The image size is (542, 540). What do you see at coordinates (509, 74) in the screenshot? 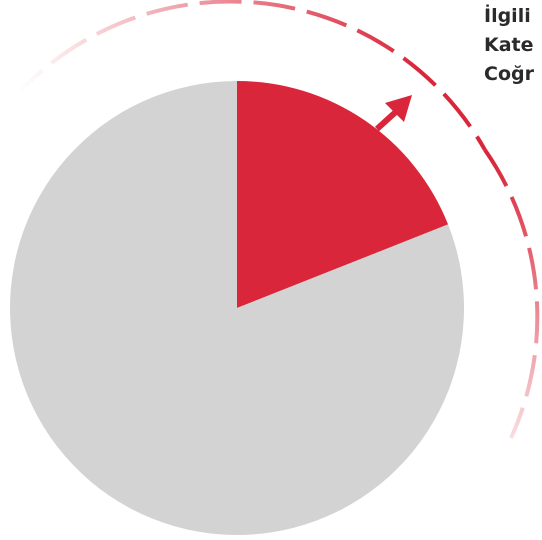
I see `side-text-line-3: Coğr` at bounding box center [509, 74].